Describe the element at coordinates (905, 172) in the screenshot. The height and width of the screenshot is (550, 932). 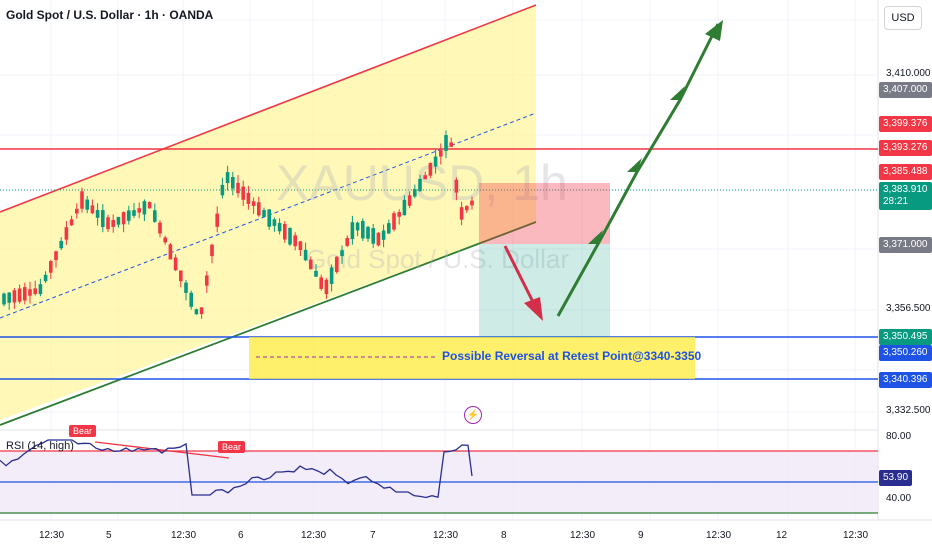
I see `price-tag: 3,385.488` at that location.